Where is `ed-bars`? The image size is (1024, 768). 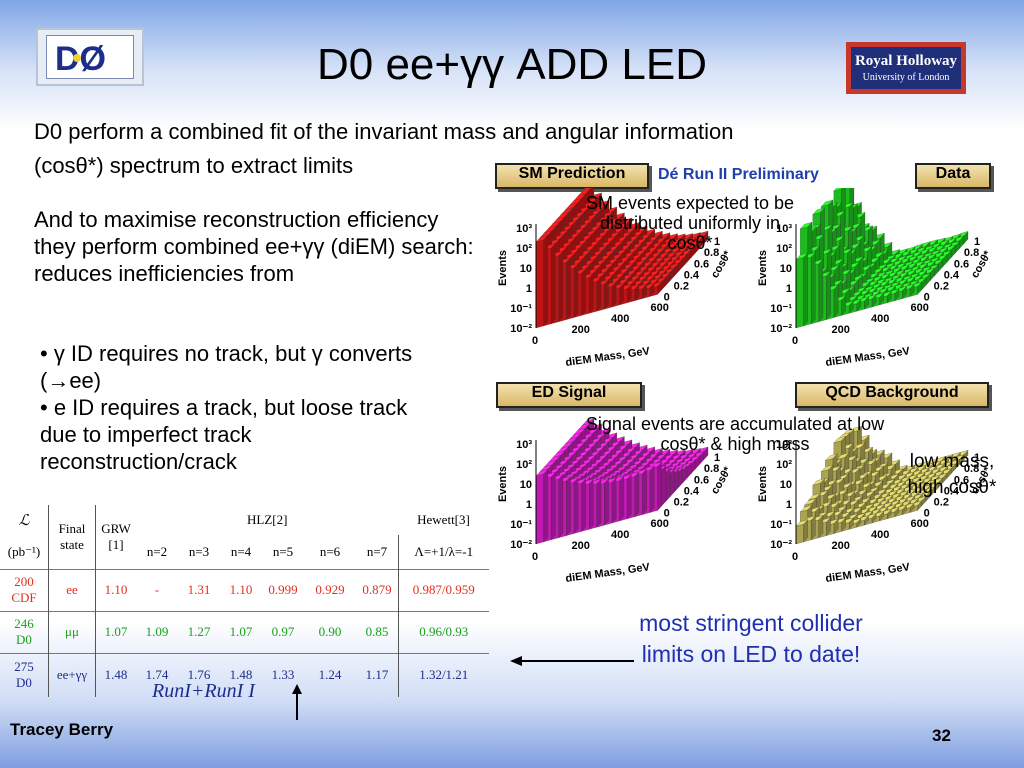
ed-bars is located at coordinates (622, 481).